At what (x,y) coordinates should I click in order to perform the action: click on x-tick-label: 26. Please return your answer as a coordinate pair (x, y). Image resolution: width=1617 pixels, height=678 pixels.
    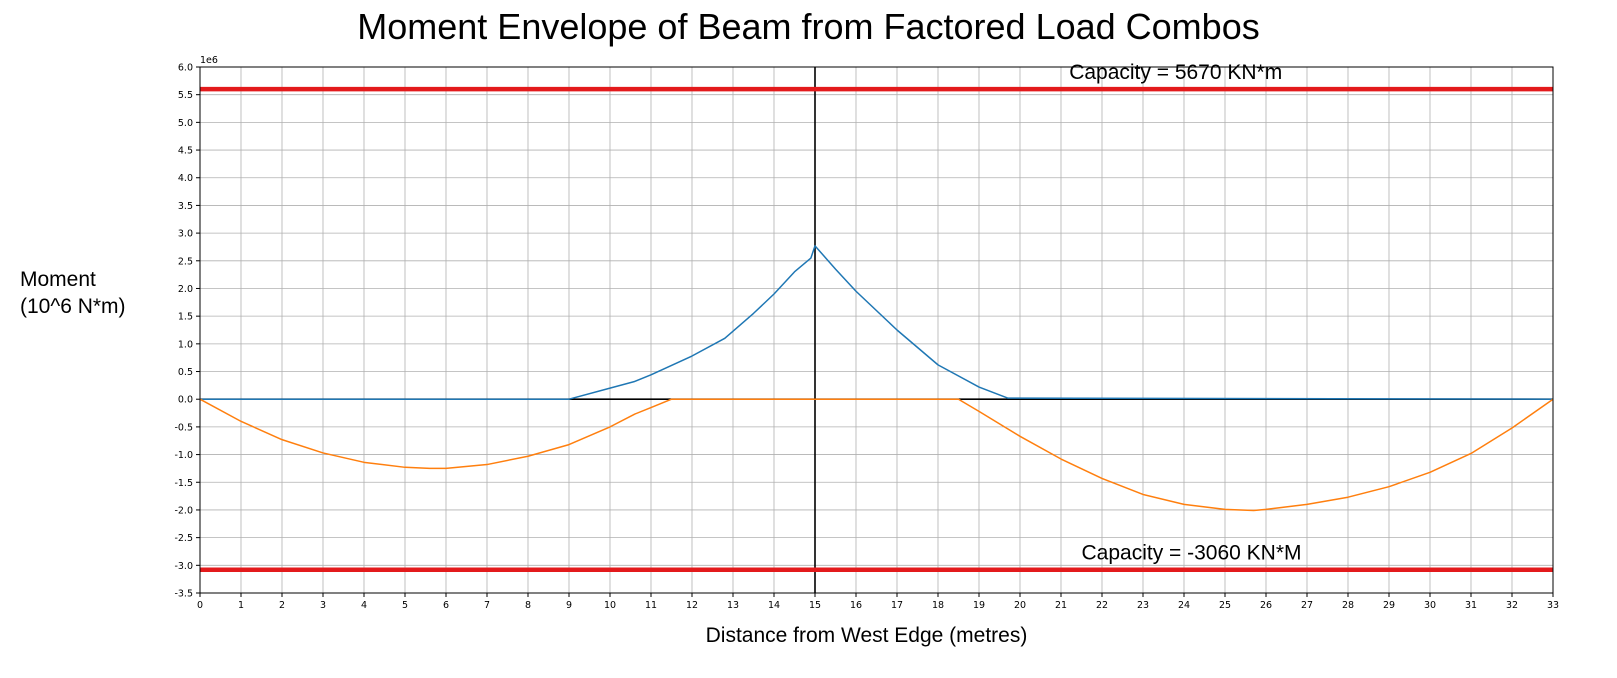
    Looking at the image, I should click on (1266, 605).